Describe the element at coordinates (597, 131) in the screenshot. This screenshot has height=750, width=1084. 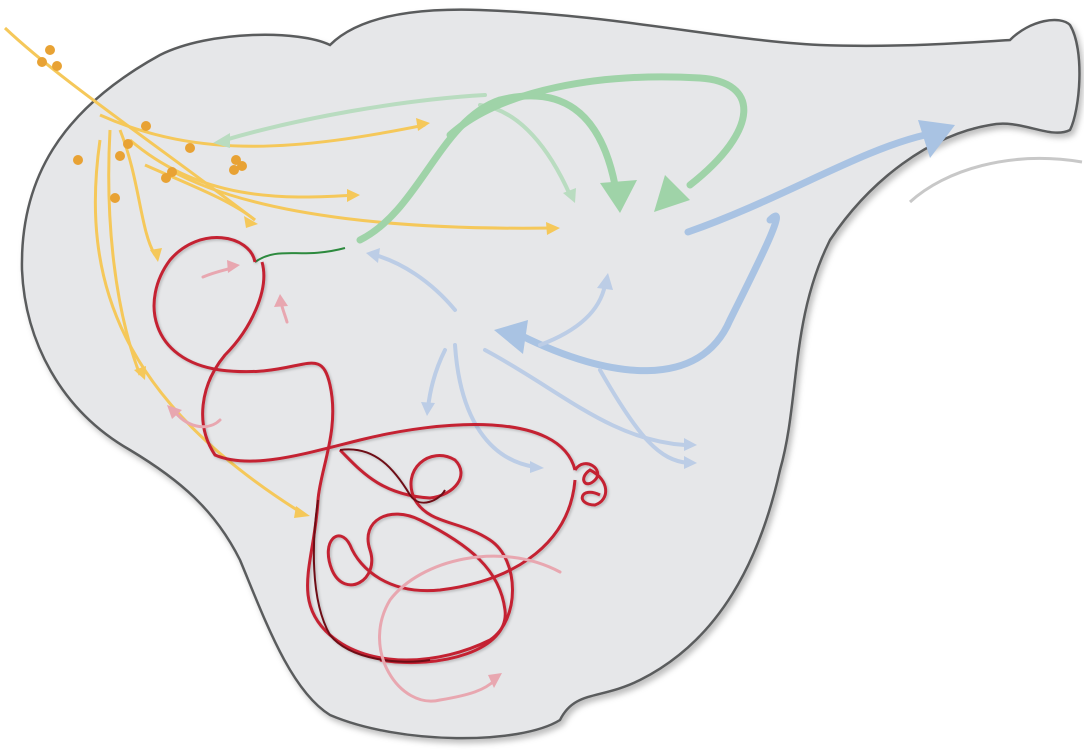
I see `green-arrow-loop` at that location.